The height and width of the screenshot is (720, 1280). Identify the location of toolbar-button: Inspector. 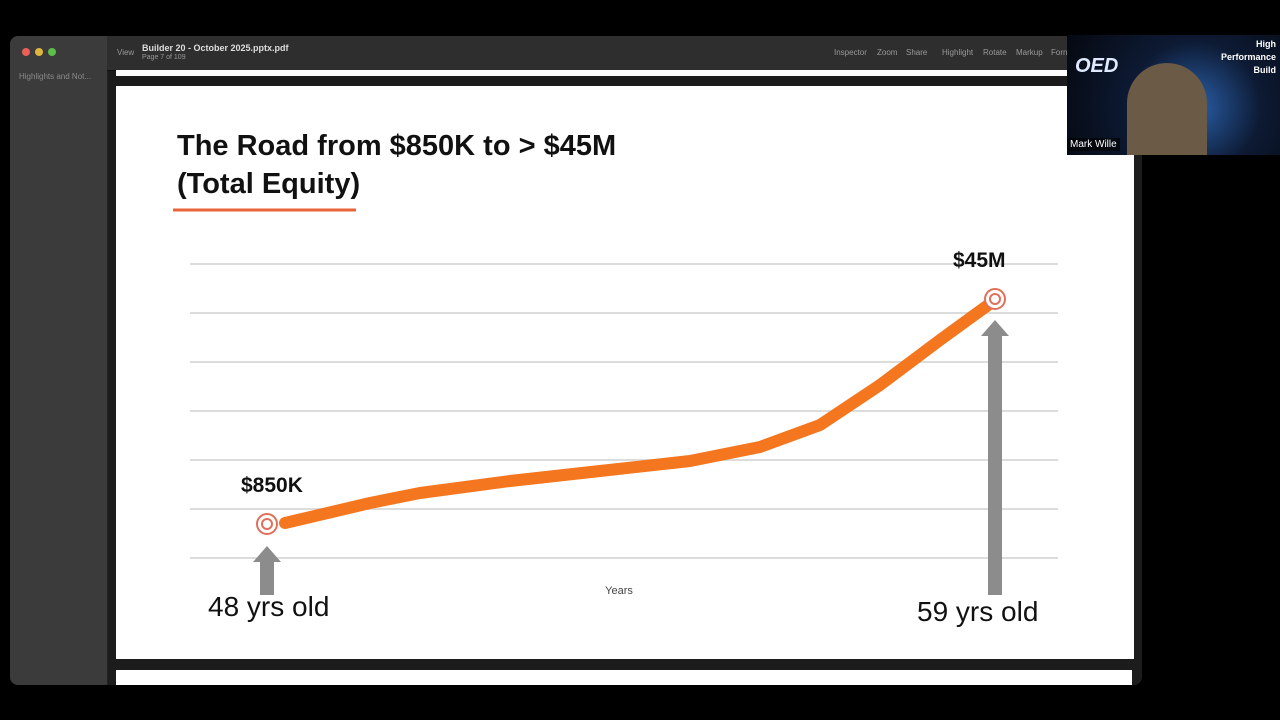
(850, 52).